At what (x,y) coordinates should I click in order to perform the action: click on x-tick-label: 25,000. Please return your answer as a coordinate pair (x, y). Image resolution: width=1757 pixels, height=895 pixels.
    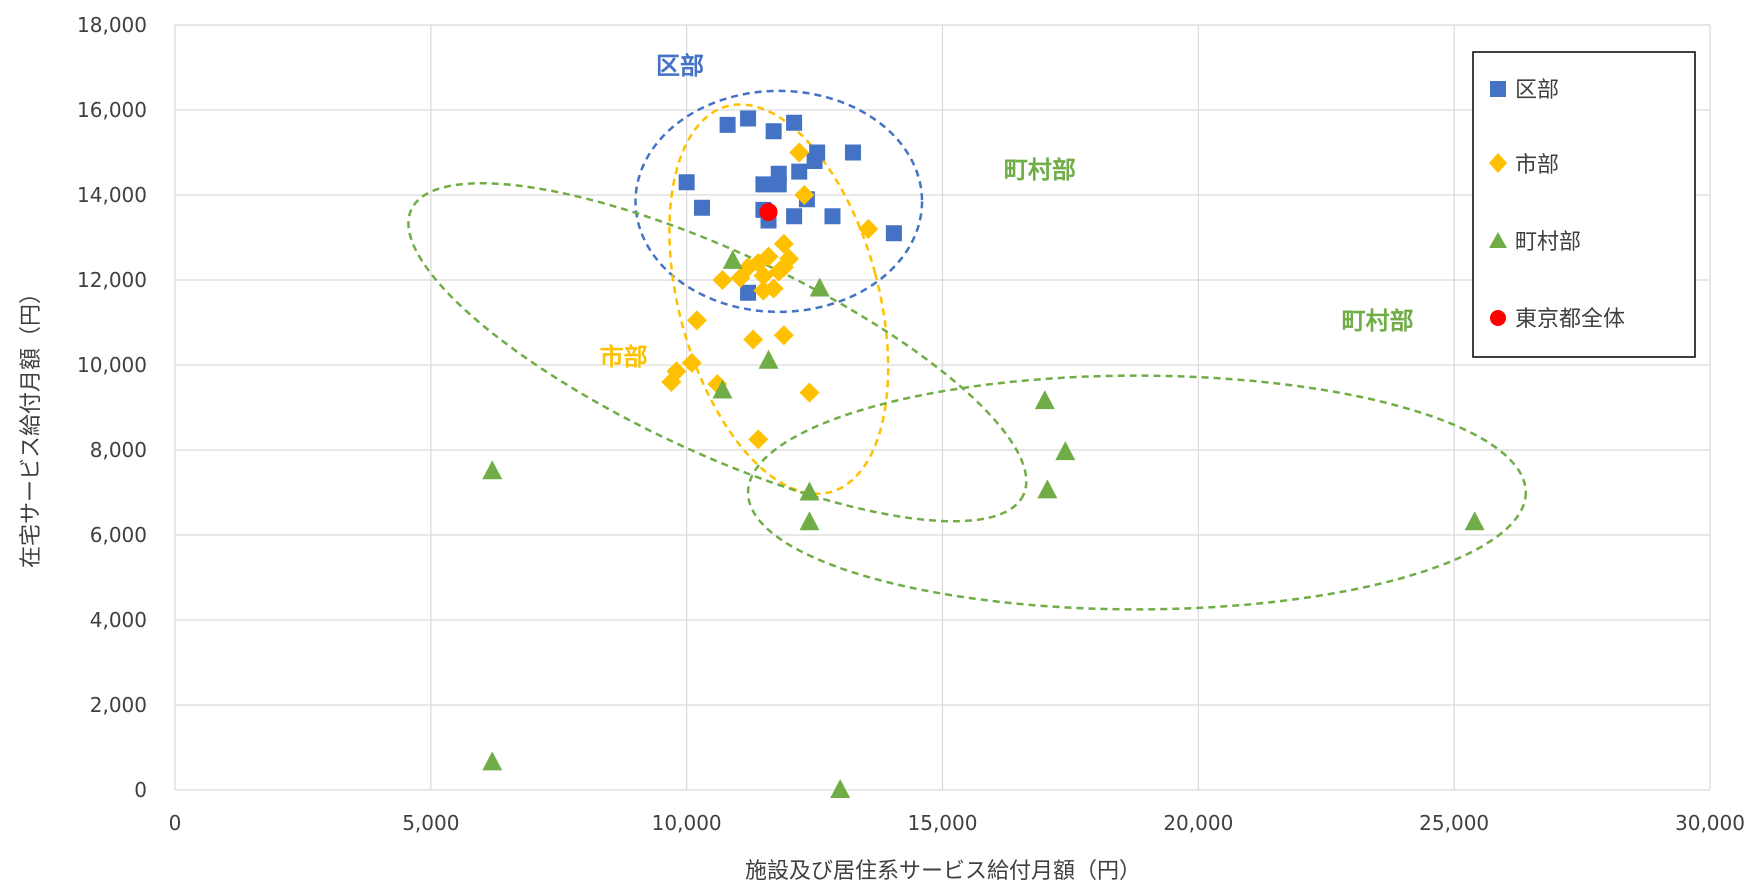
    Looking at the image, I should click on (1454, 823).